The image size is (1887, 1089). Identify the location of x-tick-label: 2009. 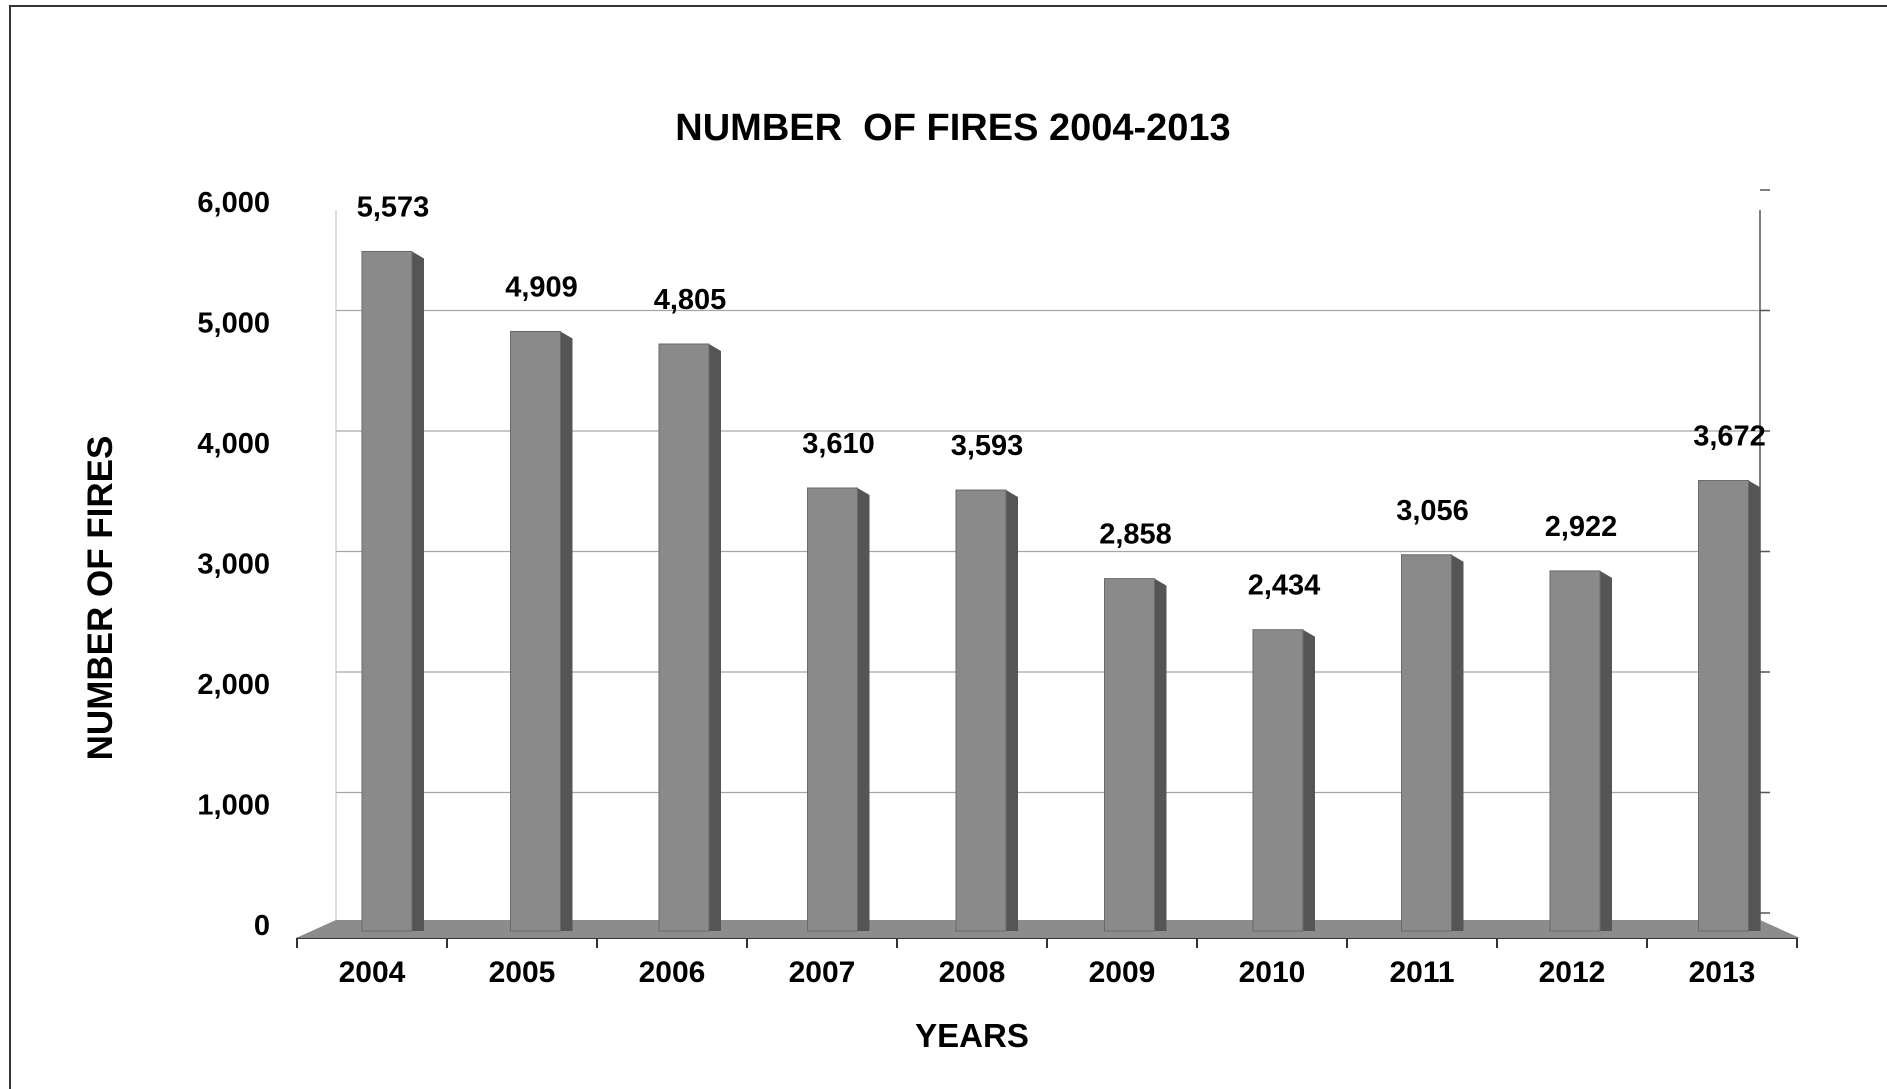
(1122, 972).